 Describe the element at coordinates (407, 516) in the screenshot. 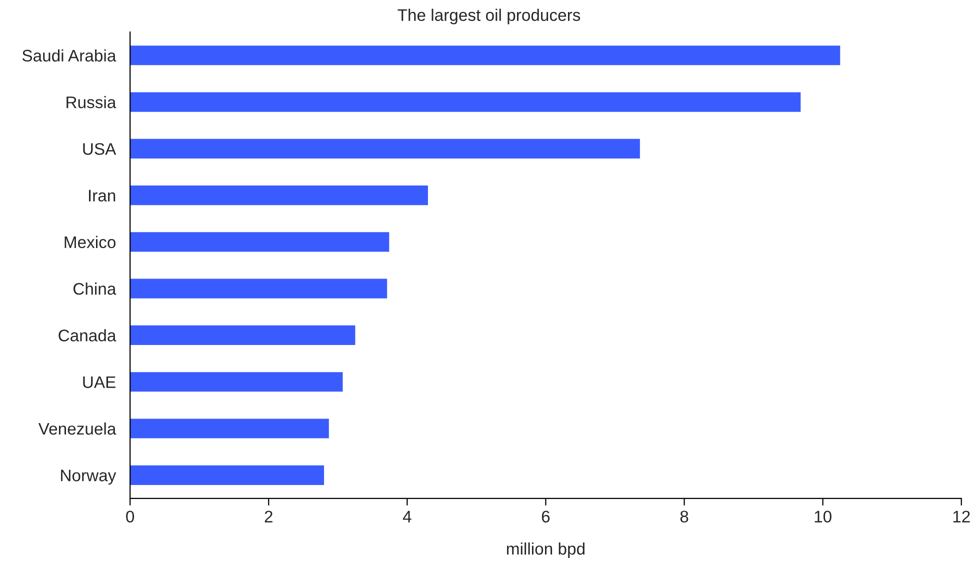

I see `x-tick-label: 4` at that location.